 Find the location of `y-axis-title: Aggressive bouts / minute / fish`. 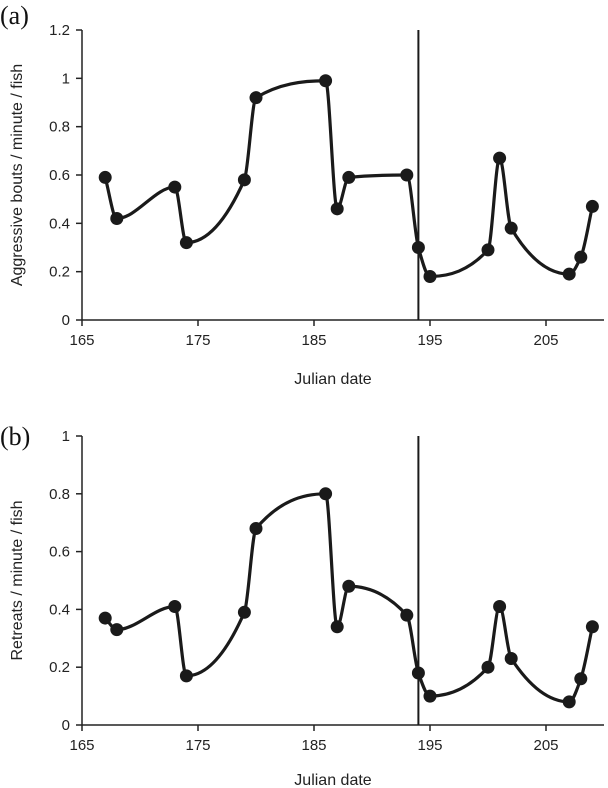

y-axis-title: Aggressive bouts / minute / fish is located at coordinates (17, 175).